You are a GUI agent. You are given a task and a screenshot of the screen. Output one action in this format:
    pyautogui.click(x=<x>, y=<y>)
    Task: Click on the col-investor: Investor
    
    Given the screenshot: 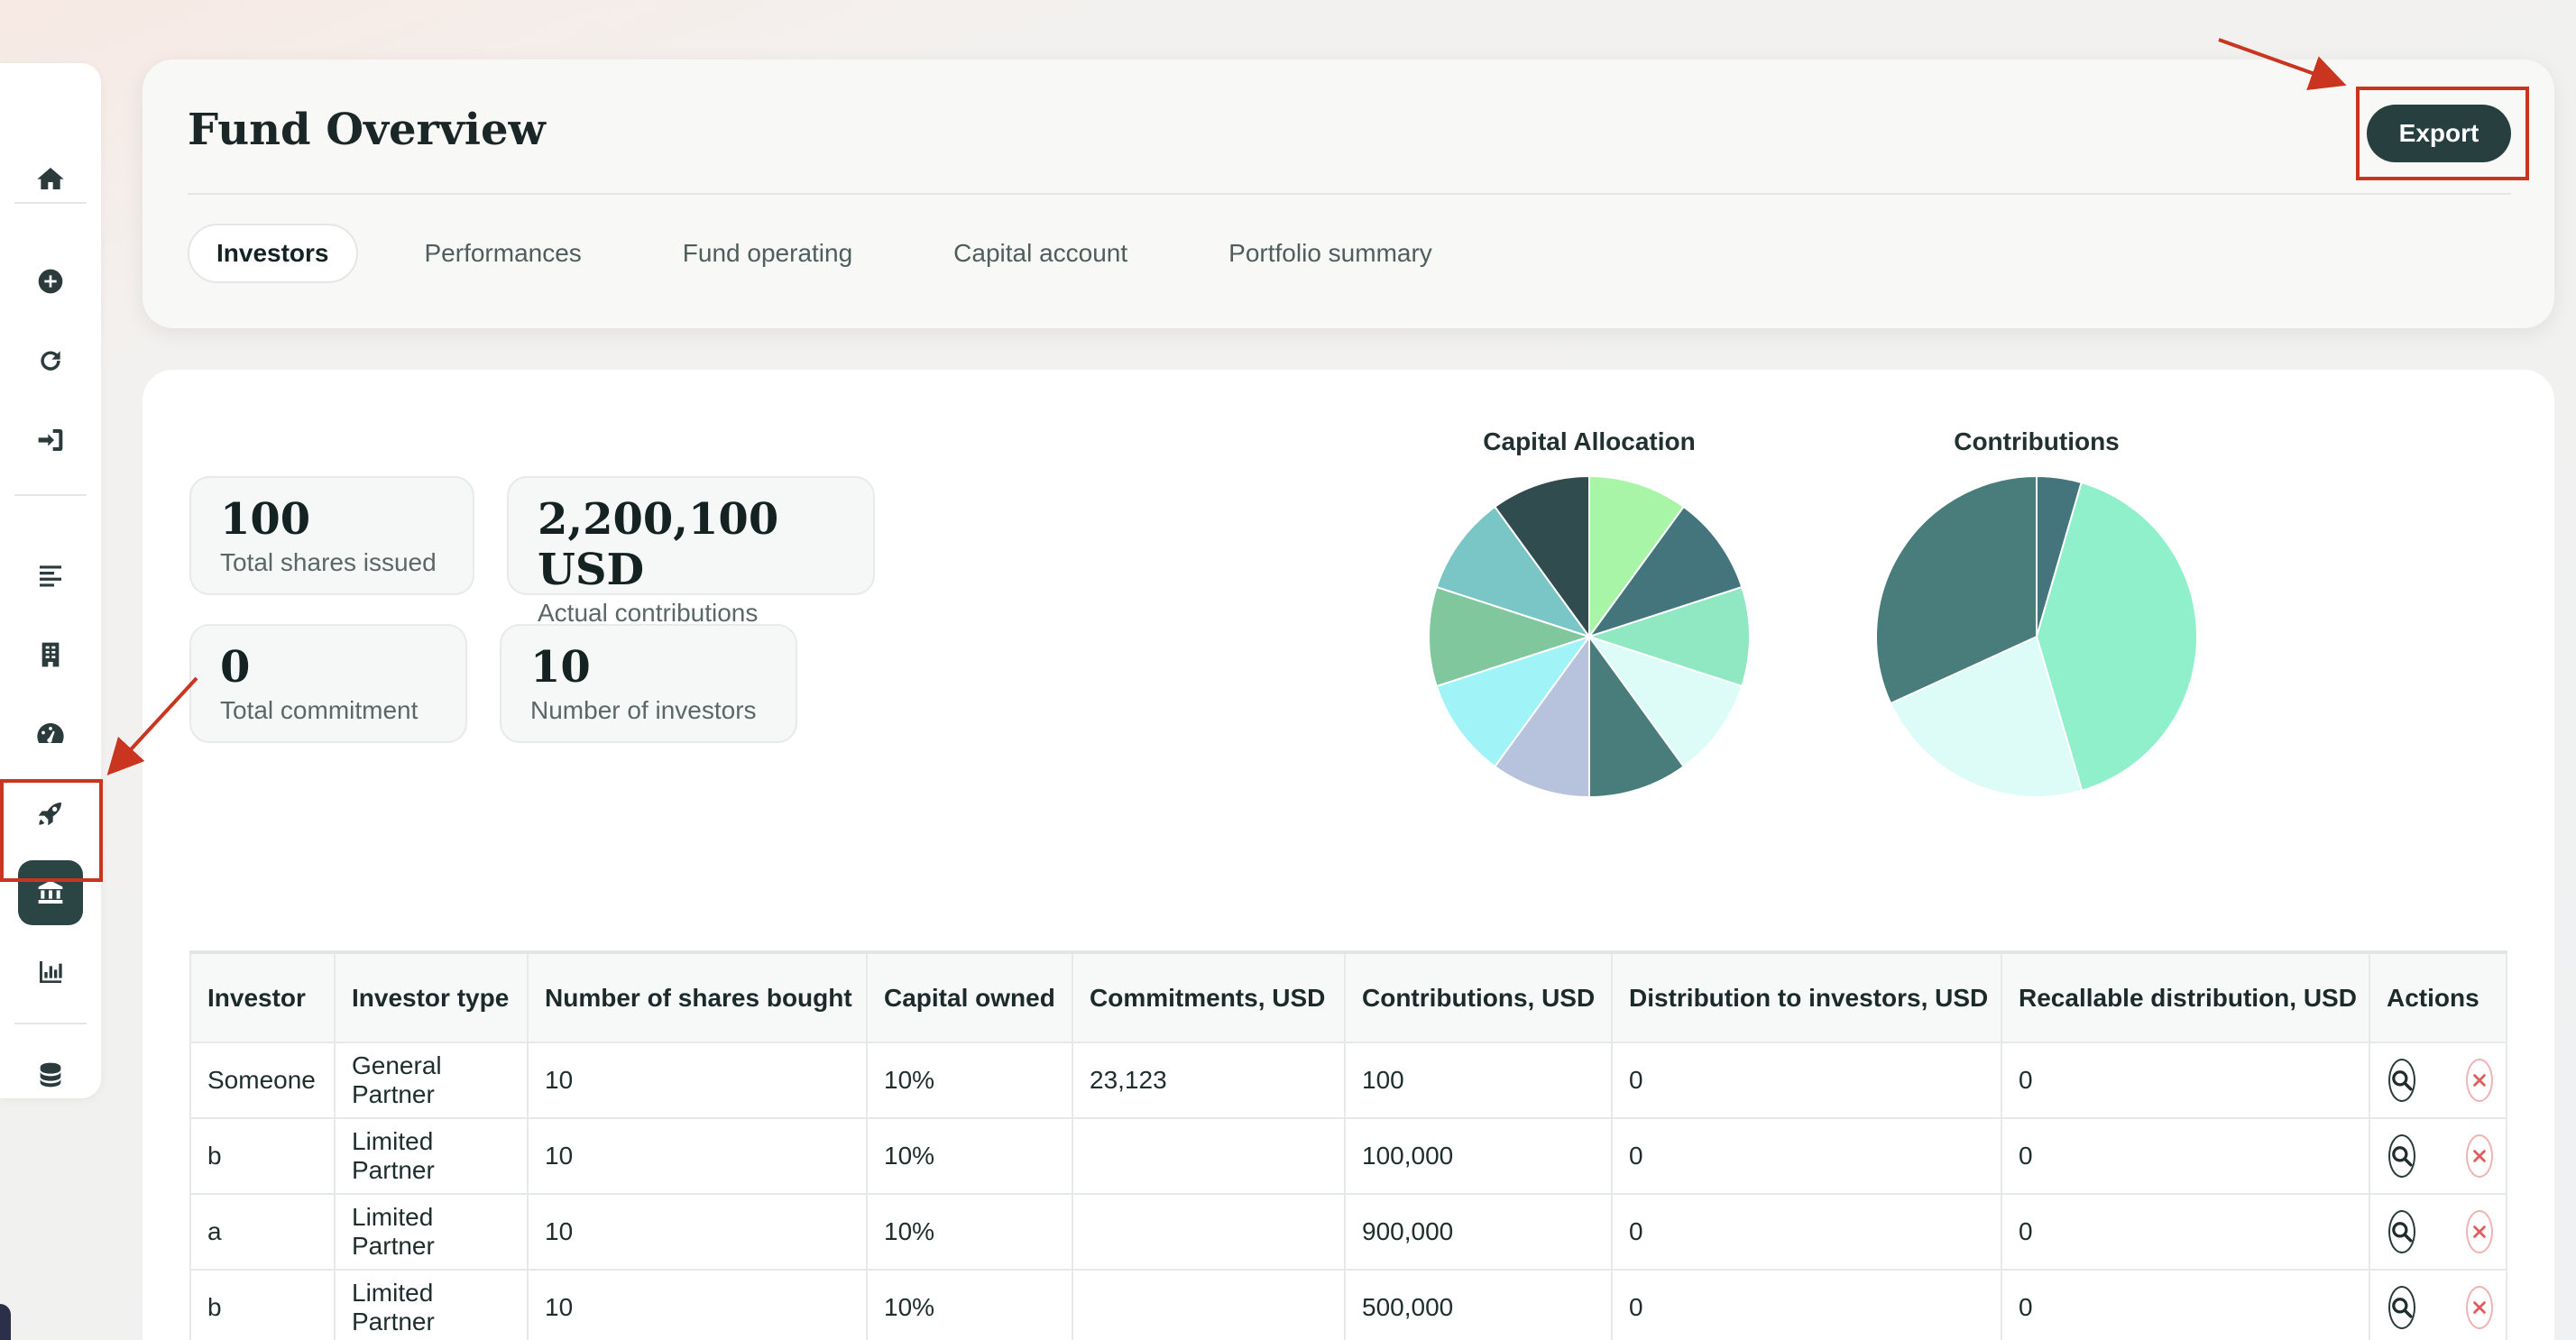 What is the action you would take?
    pyautogui.click(x=262, y=997)
    